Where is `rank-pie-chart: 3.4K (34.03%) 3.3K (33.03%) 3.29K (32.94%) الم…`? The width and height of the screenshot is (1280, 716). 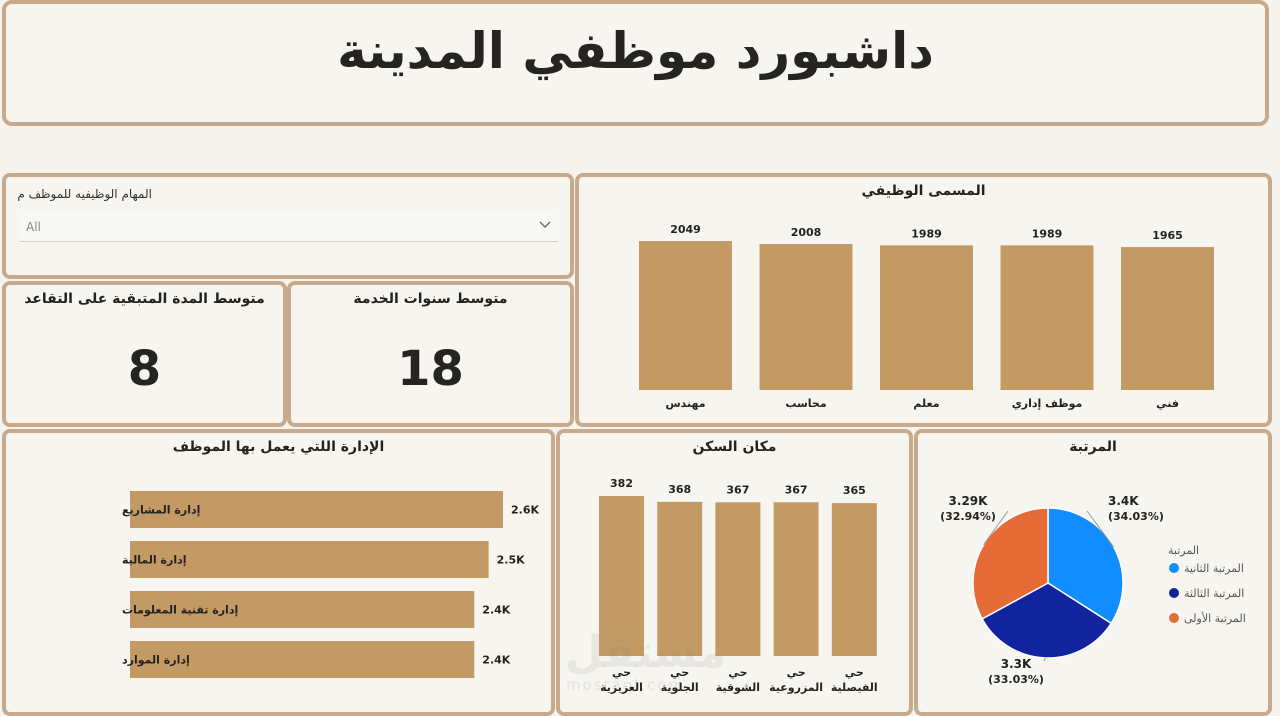
rank-pie-chart: 3.4K (34.03%) 3.3K (33.03%) 3.29K (32.94%) الم… is located at coordinates (1093, 590).